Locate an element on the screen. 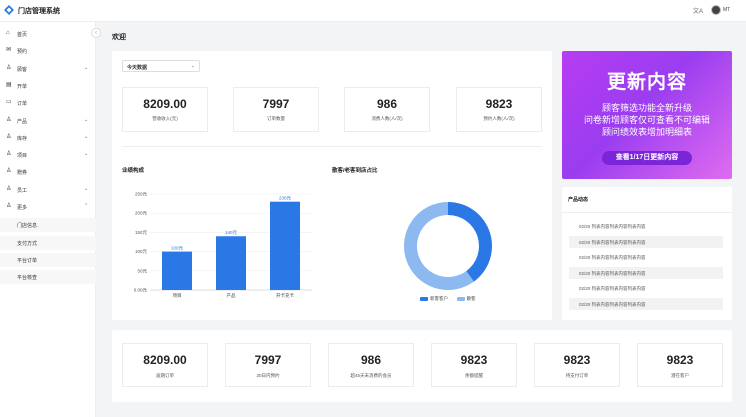 Image resolution: width=746 pixels, height=417 pixels. chevron-icon: ⌃ is located at coordinates (86, 206).